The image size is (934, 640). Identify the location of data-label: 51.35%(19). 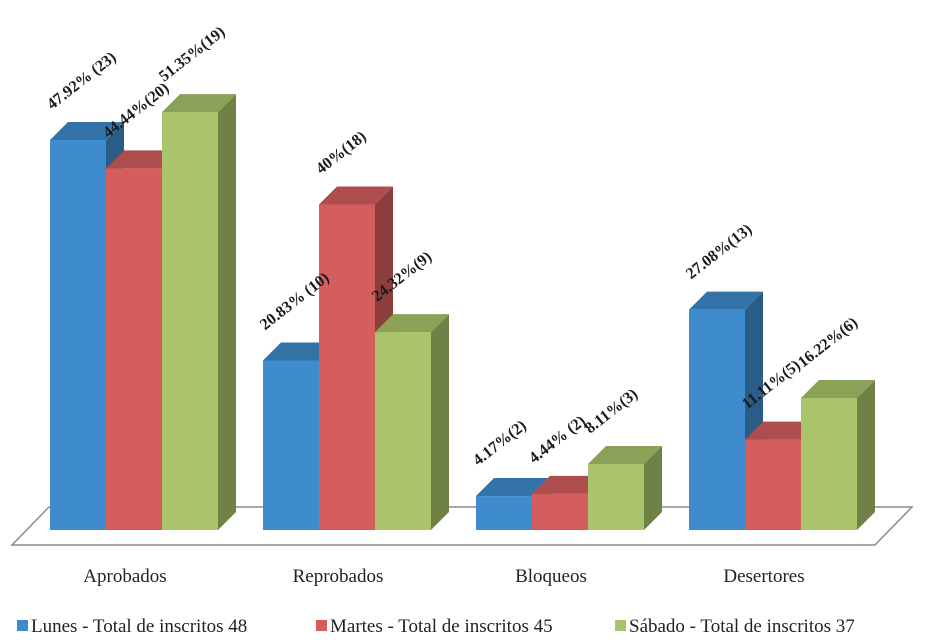
(192, 54).